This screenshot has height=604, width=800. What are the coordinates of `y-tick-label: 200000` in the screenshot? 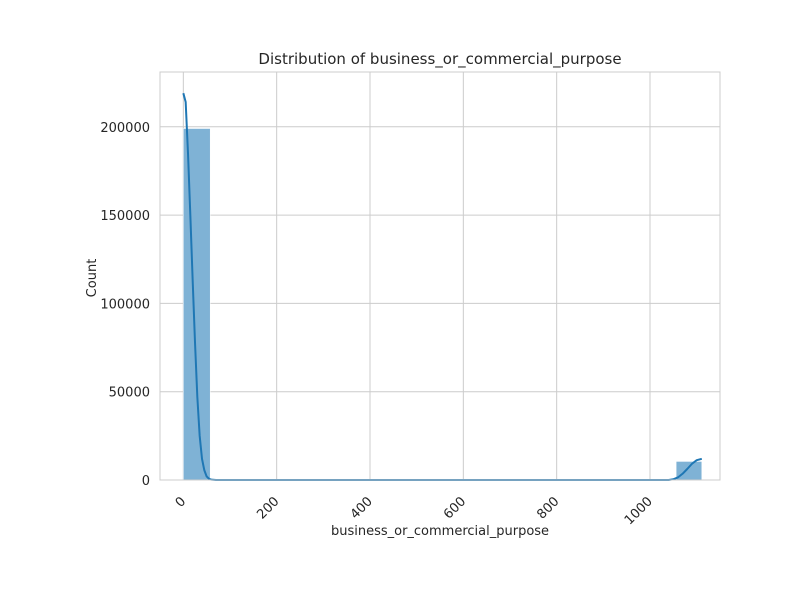 It's located at (125, 128).